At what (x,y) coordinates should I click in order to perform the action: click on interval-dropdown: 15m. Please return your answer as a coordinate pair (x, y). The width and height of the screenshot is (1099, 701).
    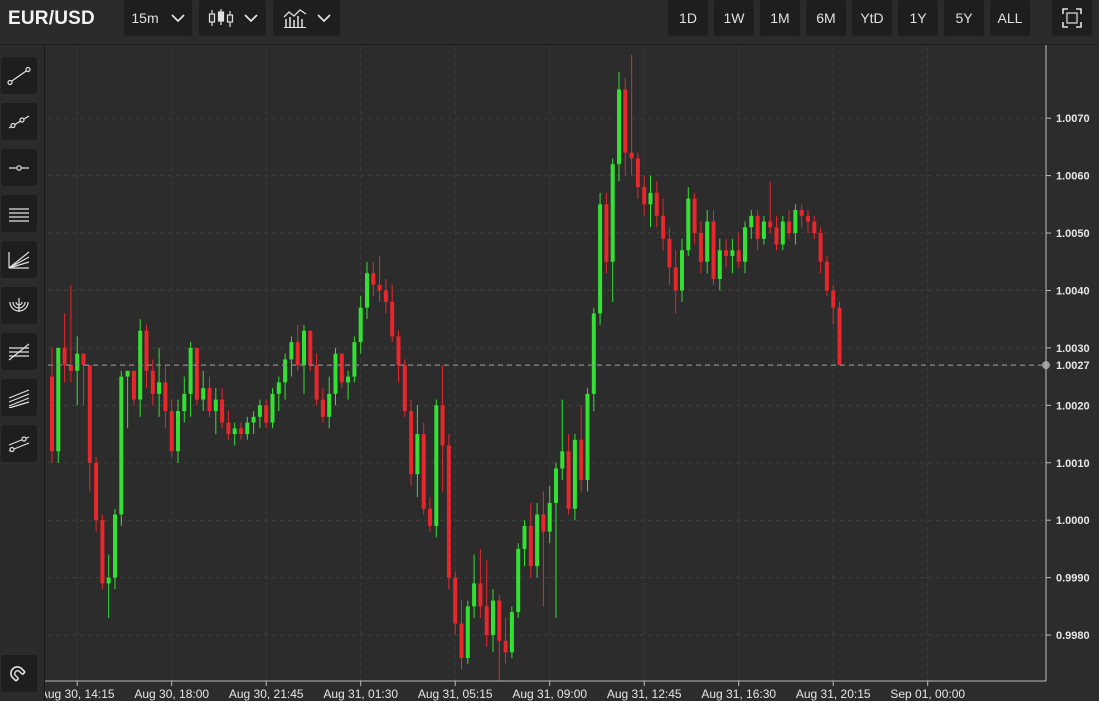
    Looking at the image, I should click on (158, 18).